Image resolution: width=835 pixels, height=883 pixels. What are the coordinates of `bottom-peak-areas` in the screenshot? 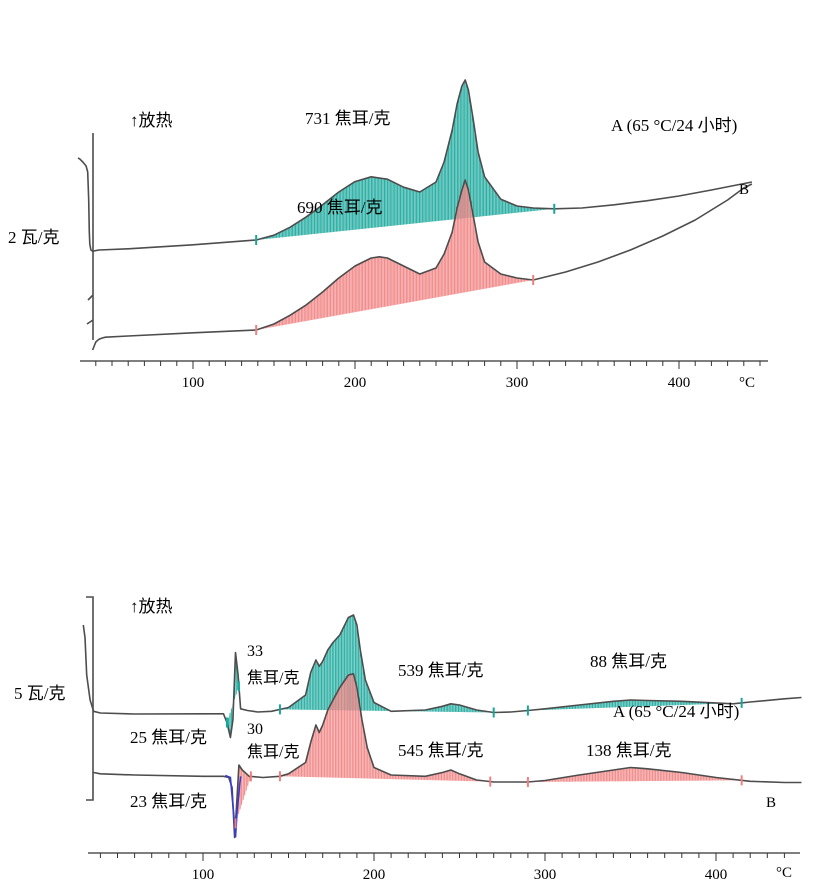 It's located at (484, 719).